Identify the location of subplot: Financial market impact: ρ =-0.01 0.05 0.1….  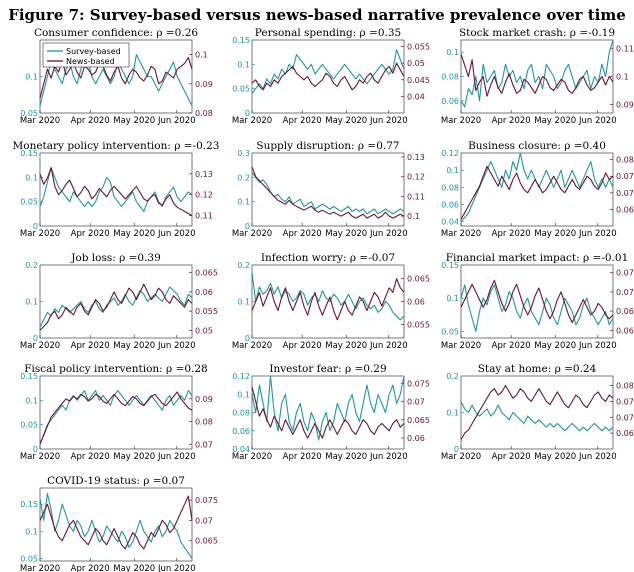
(537, 301).